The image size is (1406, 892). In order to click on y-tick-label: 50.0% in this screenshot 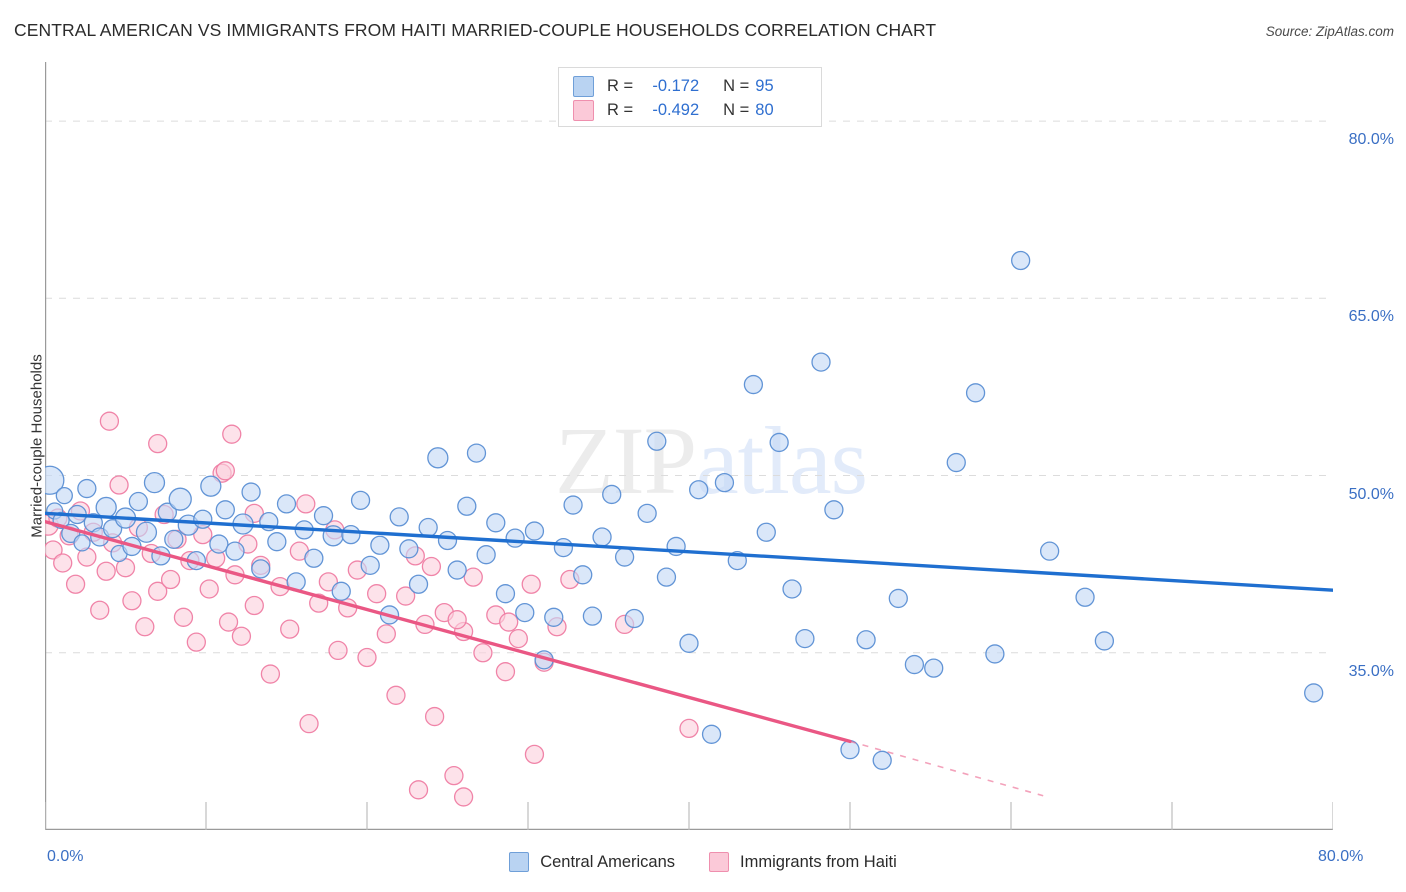, I will do `click(1371, 494)`.